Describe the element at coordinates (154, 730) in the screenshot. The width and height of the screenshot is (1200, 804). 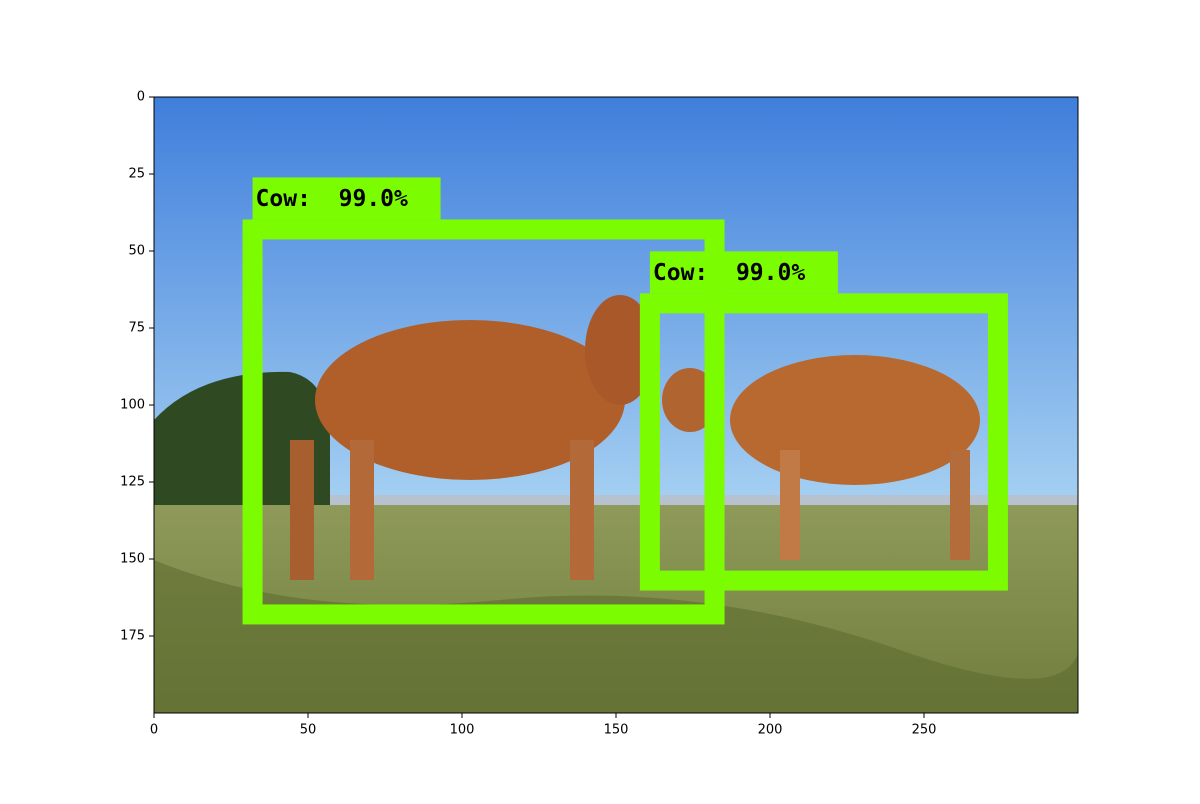
I see `x-tick-label: 0` at that location.